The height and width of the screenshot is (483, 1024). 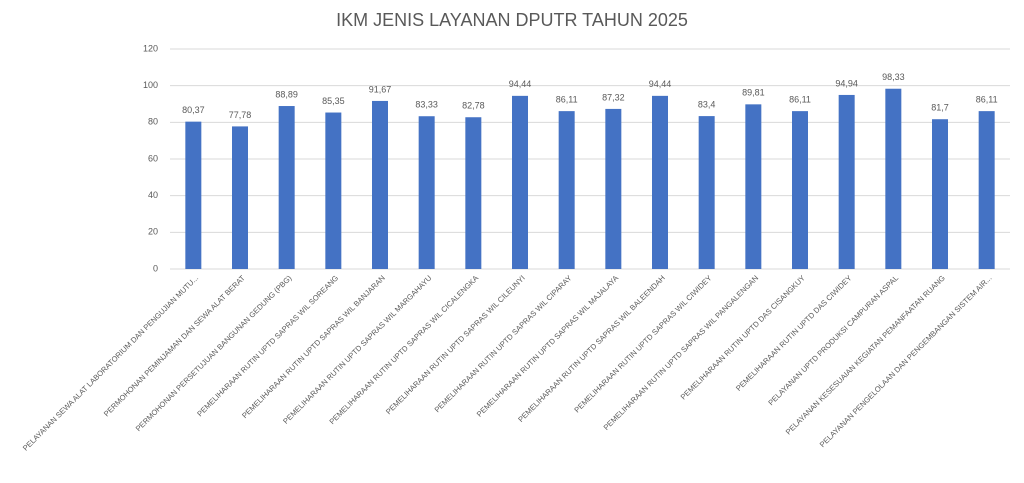 I want to click on y-tick-label: 20, so click(x=153, y=232).